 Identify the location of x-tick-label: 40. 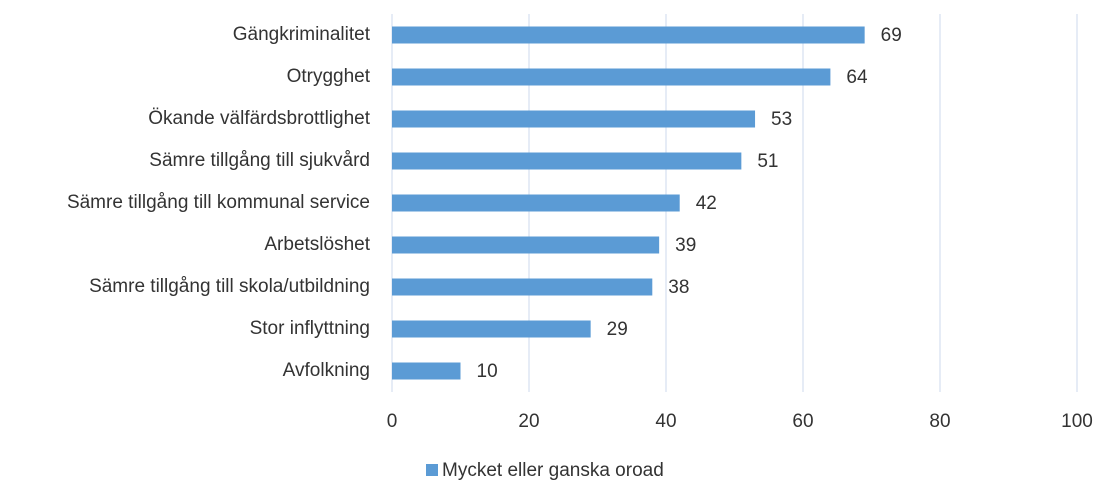
(665, 421).